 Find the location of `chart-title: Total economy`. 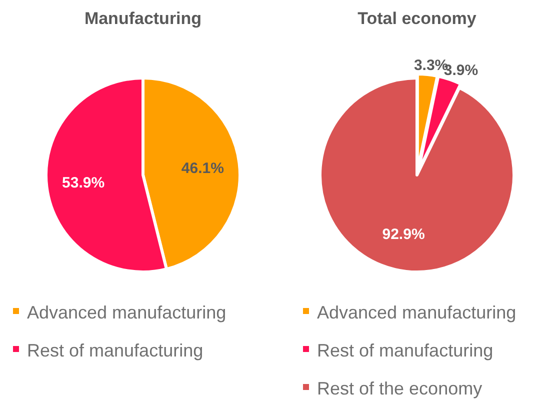

chart-title: Total economy is located at coordinates (417, 18).